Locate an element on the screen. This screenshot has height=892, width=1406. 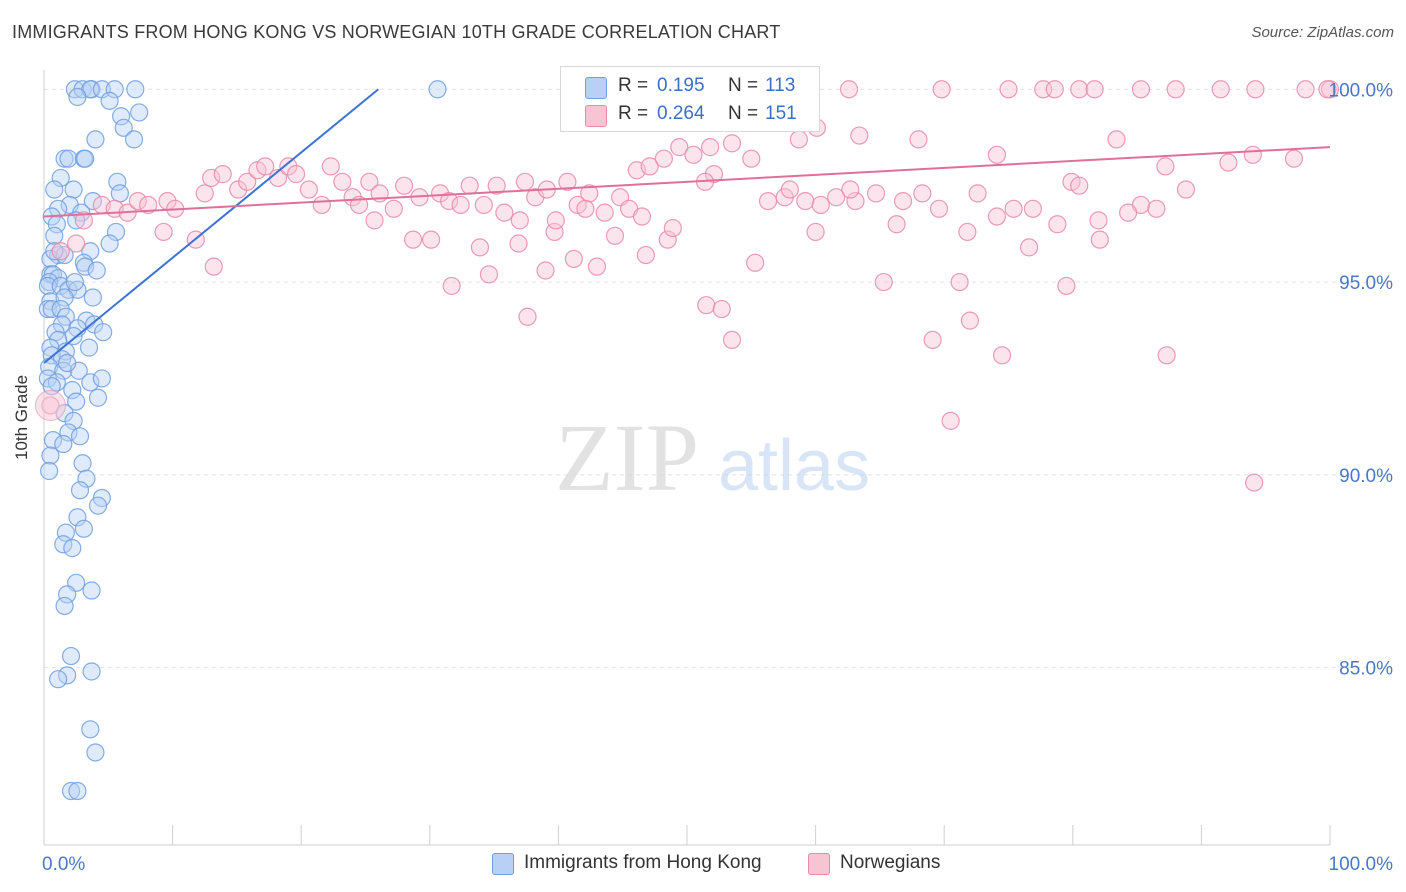
legend-swatch-hong-kong is located at coordinates (596, 88).